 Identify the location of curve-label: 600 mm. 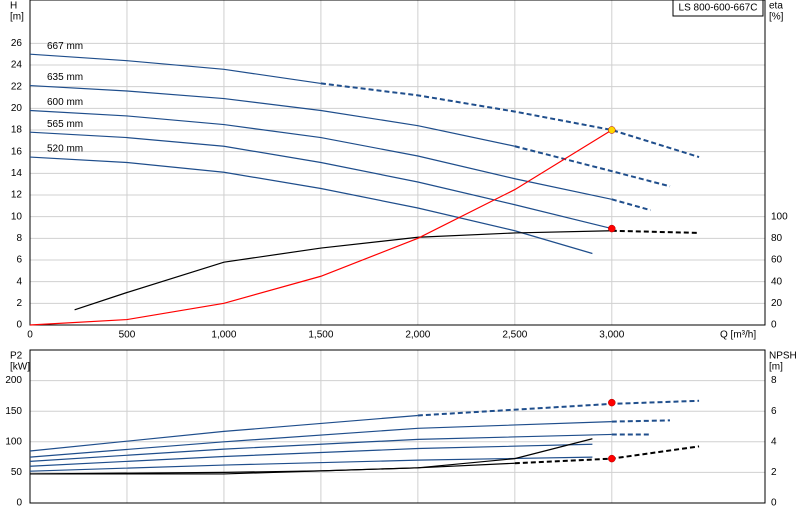
(65, 102).